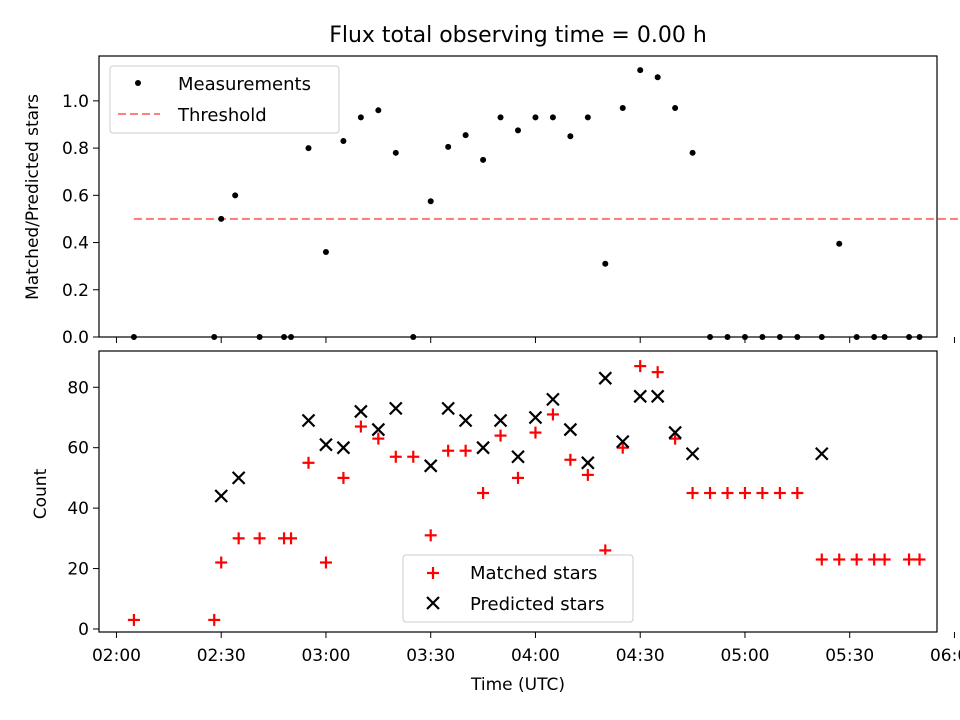 Image resolution: width=960 pixels, height=720 pixels. Describe the element at coordinates (33, 197) in the screenshot. I see `top-y-axis-label: Matched/Predicted stars` at that location.